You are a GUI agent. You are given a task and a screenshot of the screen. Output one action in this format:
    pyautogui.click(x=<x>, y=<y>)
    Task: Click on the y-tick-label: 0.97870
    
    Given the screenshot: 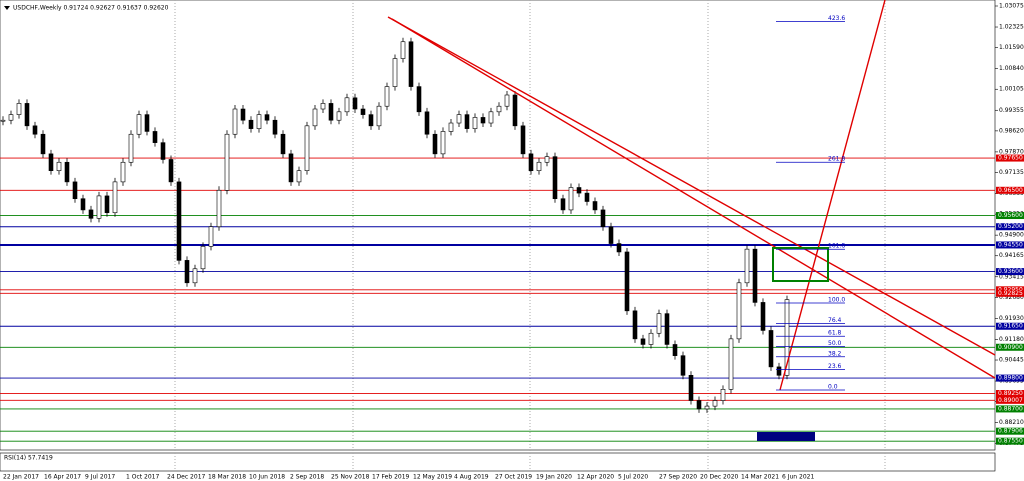 What is the action you would take?
    pyautogui.click(x=1011, y=151)
    